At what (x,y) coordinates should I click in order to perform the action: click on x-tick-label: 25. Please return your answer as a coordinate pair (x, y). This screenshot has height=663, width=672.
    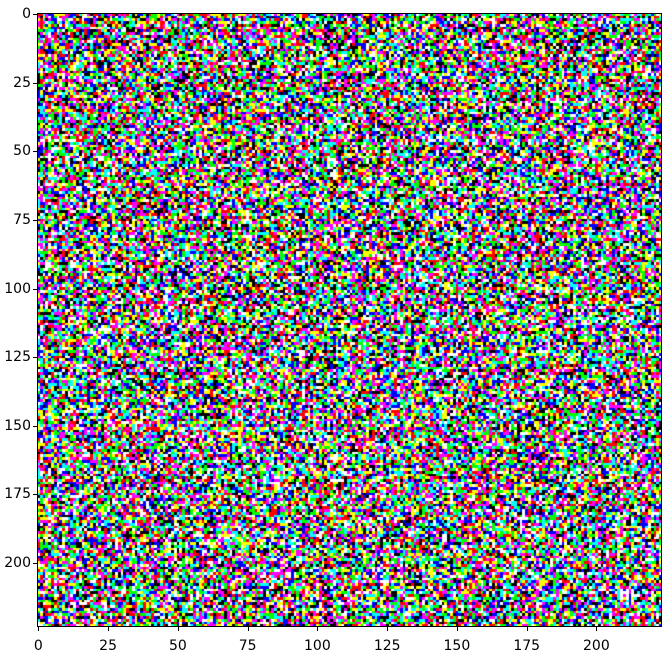
    Looking at the image, I should click on (108, 646).